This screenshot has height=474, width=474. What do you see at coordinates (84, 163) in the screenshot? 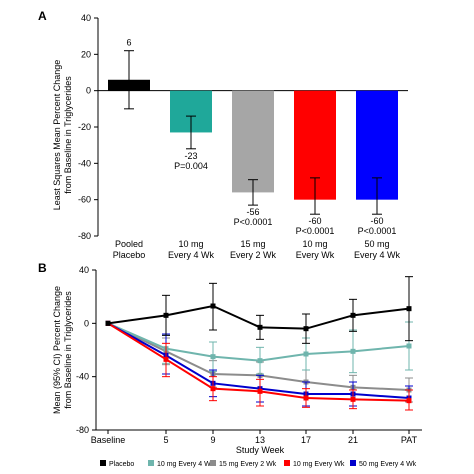
I see `panel-a-y-tick-label: -40` at bounding box center [84, 163].